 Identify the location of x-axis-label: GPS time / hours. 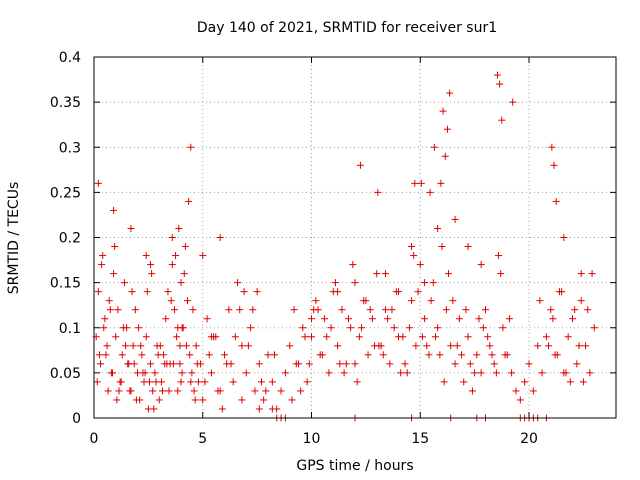
(354, 466).